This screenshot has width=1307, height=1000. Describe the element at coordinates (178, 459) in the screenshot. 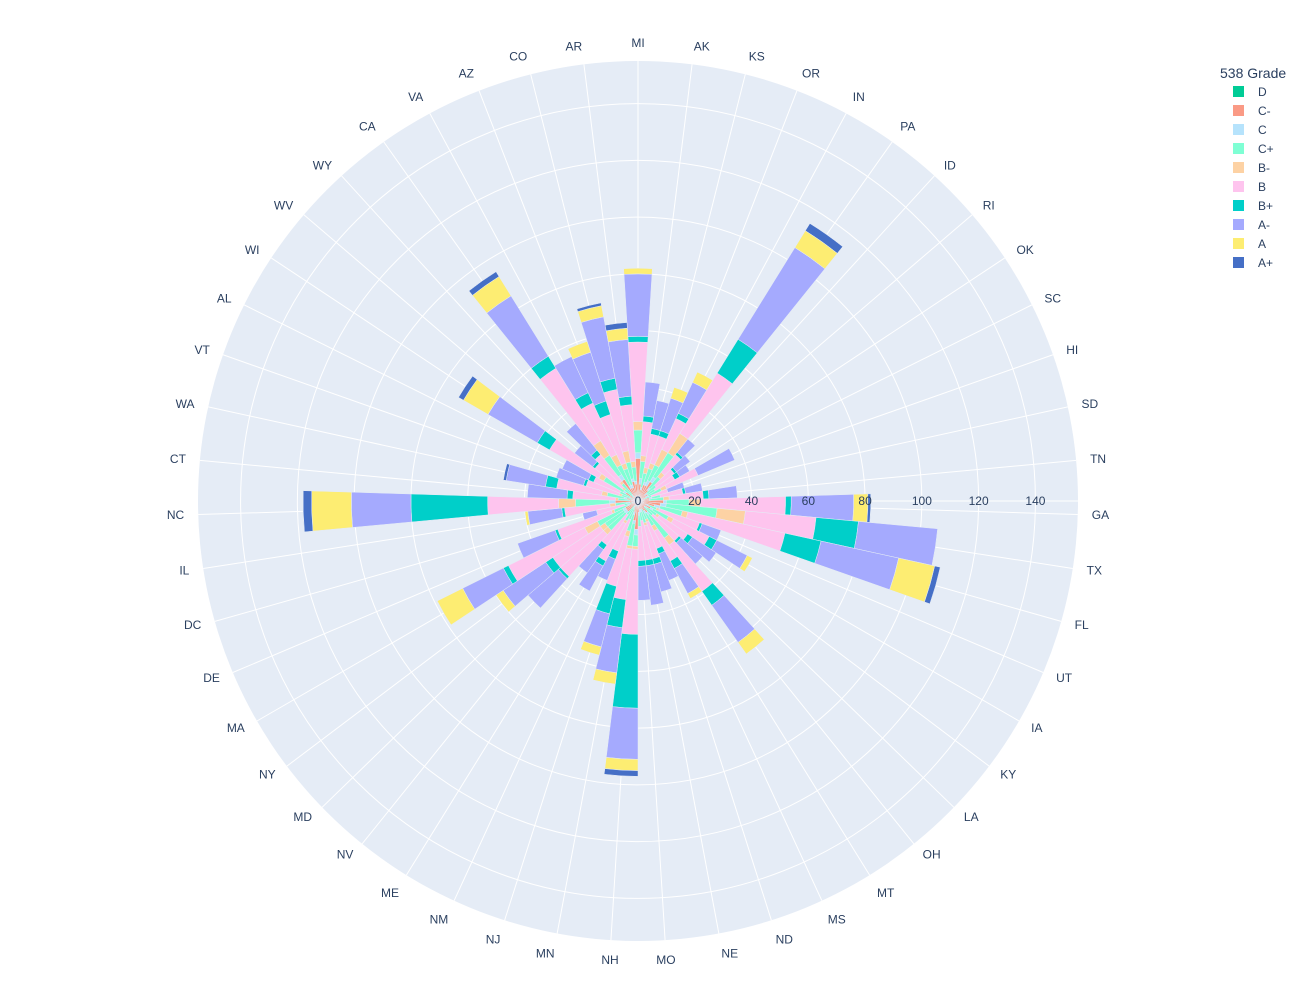

I see `state-label: CT` at that location.